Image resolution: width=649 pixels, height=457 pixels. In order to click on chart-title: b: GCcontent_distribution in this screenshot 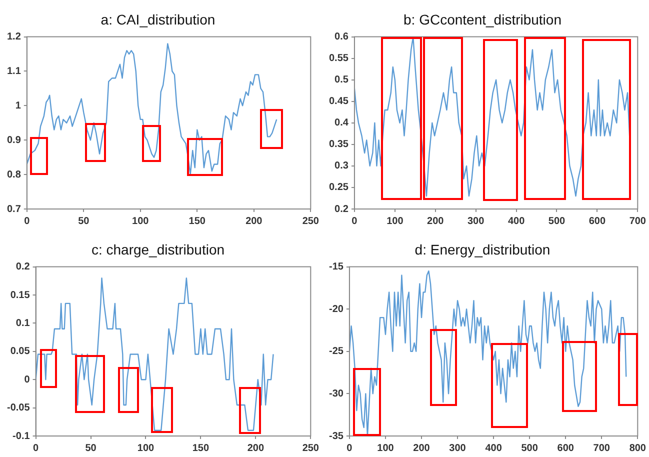, I will do `click(483, 19)`.